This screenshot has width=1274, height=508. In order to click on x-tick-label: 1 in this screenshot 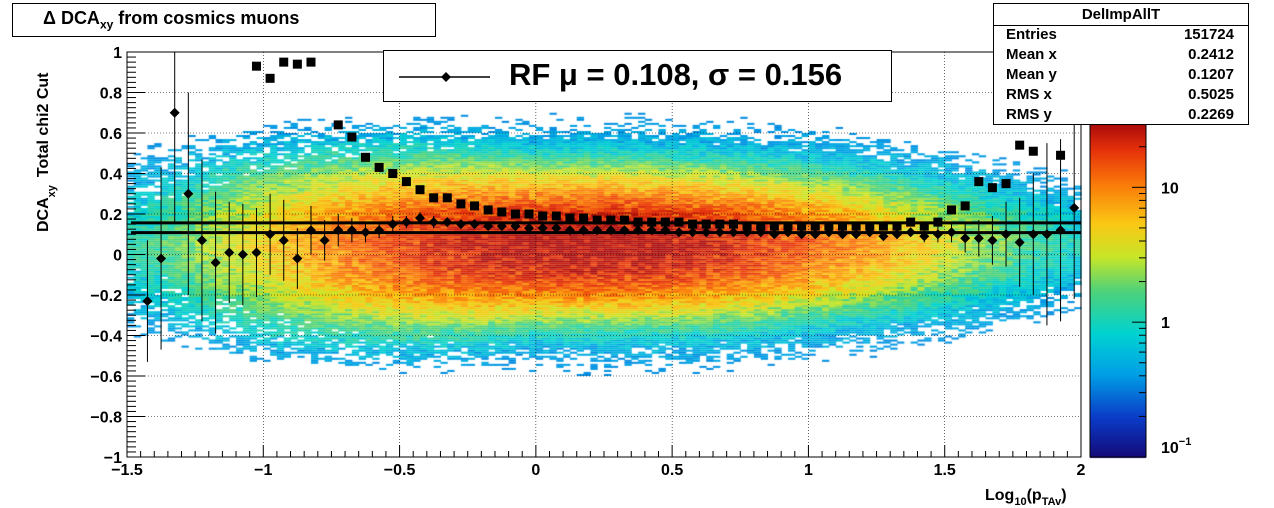, I will do `click(808, 470)`.